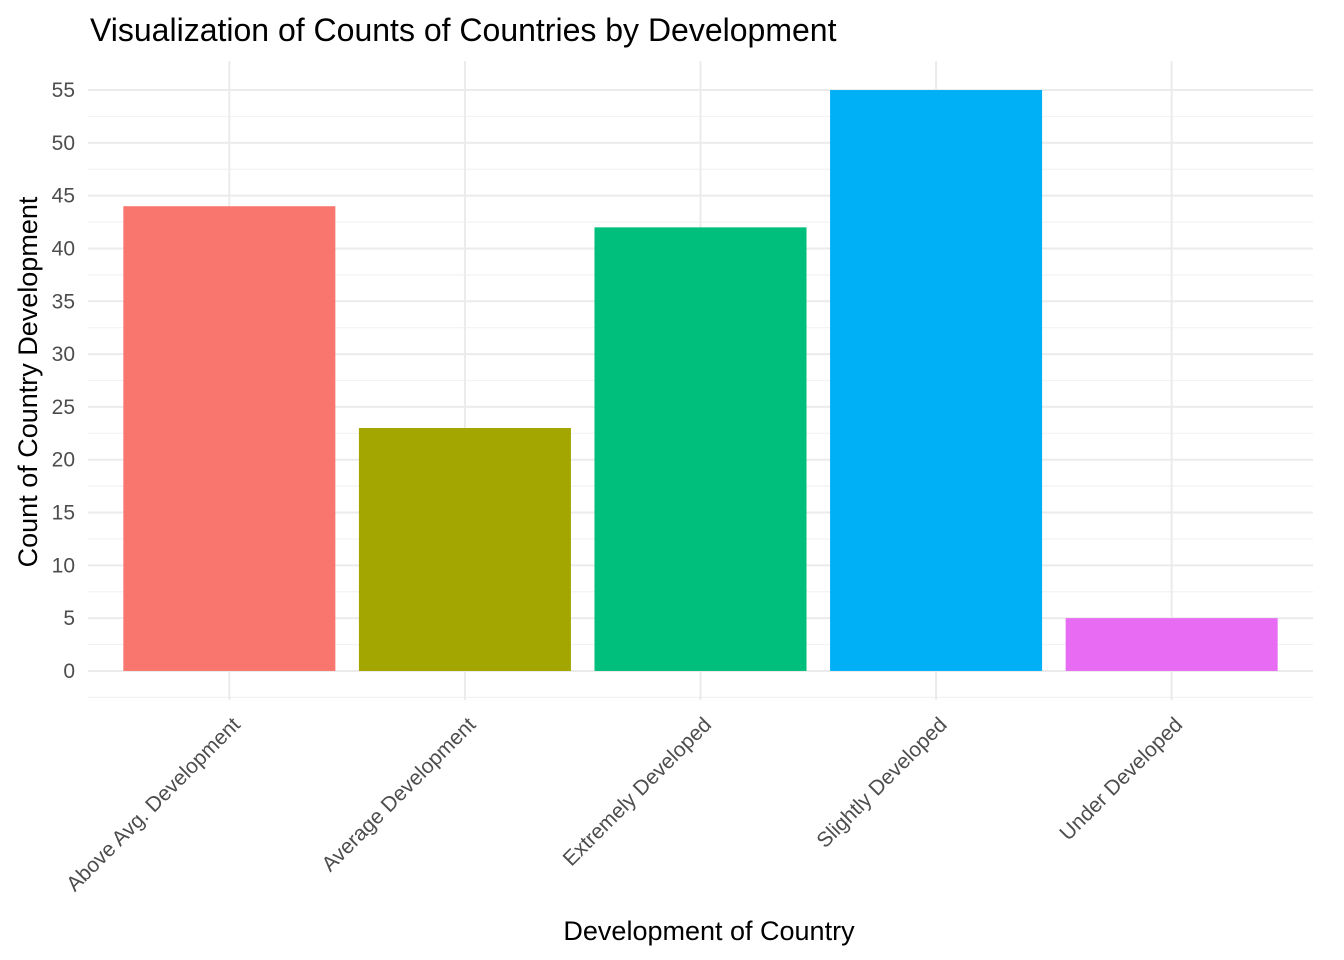 The width and height of the screenshot is (1344, 960). What do you see at coordinates (63, 460) in the screenshot?
I see `y-tick-label: 20` at bounding box center [63, 460].